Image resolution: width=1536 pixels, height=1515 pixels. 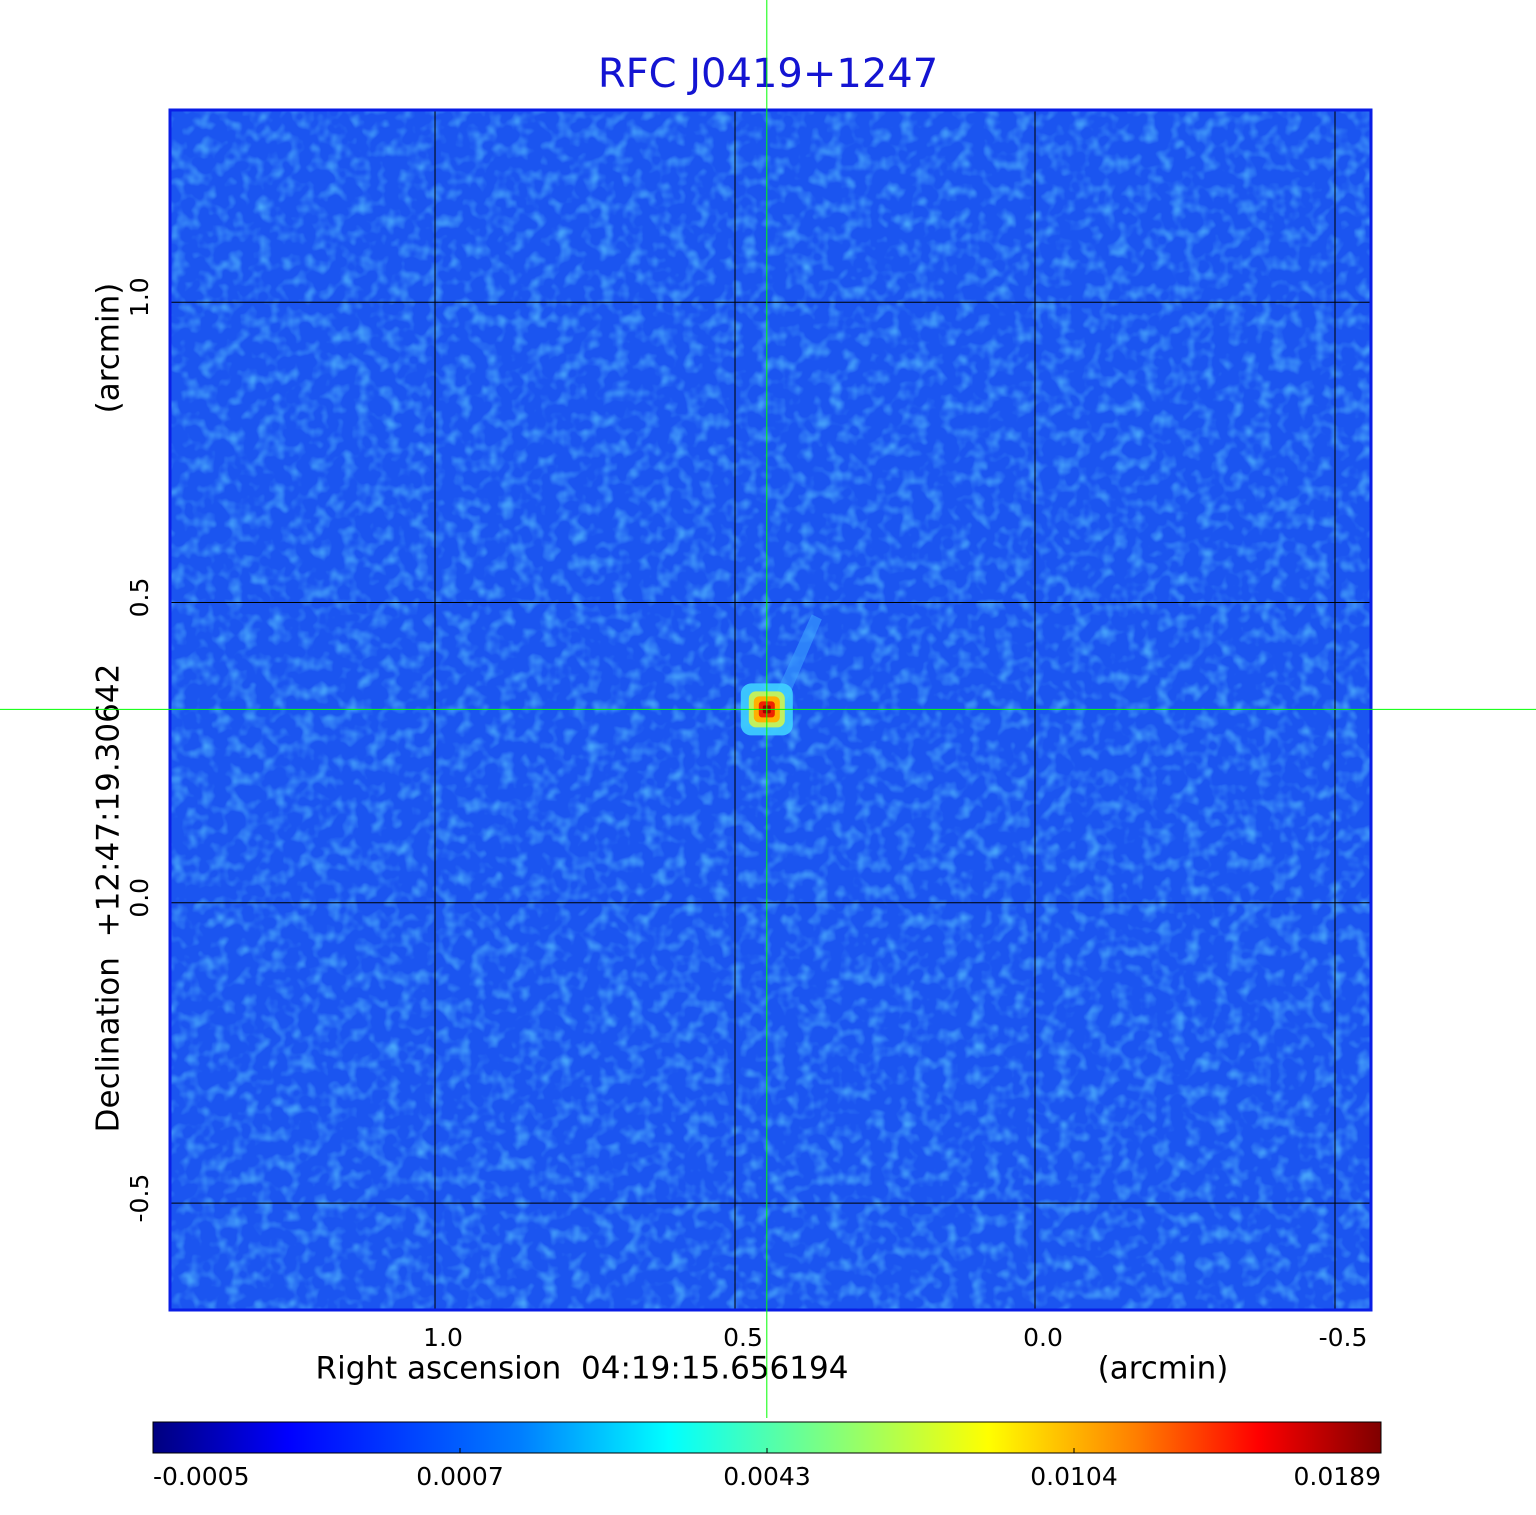 I want to click on colorbar-tick-label: 0.0007, so click(x=459, y=1476).